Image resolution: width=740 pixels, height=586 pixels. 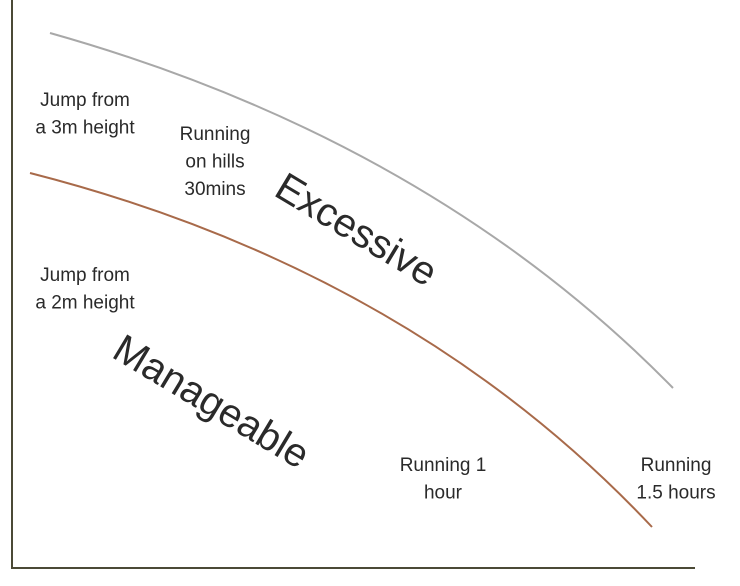 What do you see at coordinates (85, 128) in the screenshot?
I see `label-line: a 3m height` at bounding box center [85, 128].